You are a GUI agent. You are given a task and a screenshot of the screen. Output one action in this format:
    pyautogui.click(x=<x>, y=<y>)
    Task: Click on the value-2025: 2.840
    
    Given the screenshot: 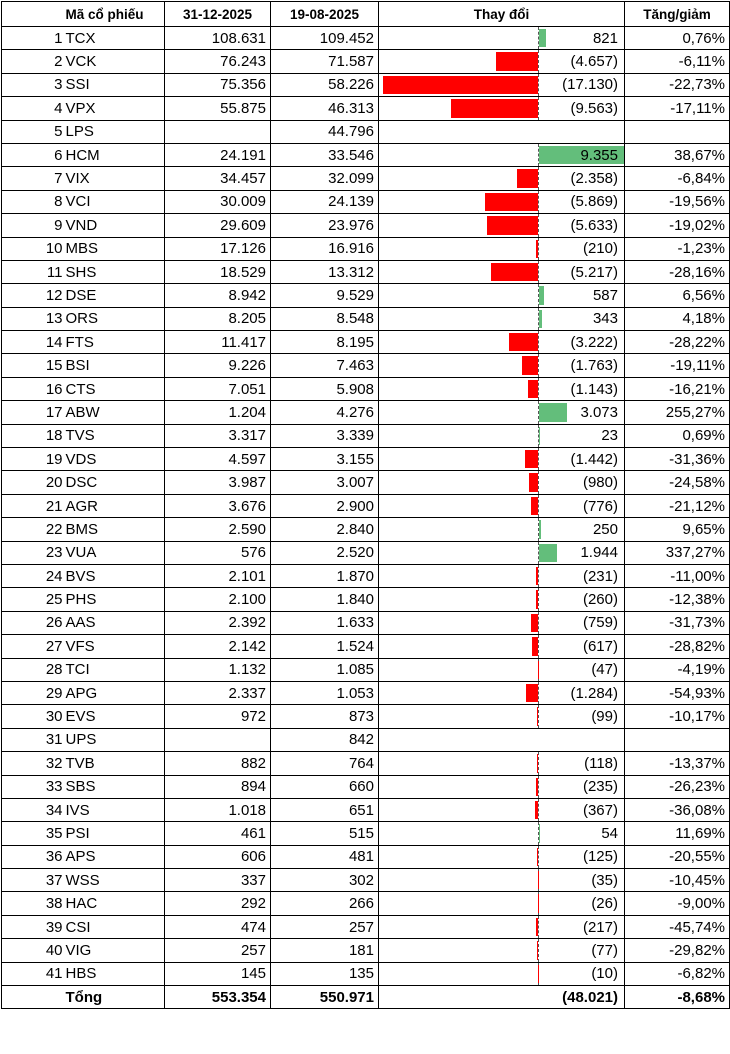 What is the action you would take?
    pyautogui.click(x=325, y=529)
    